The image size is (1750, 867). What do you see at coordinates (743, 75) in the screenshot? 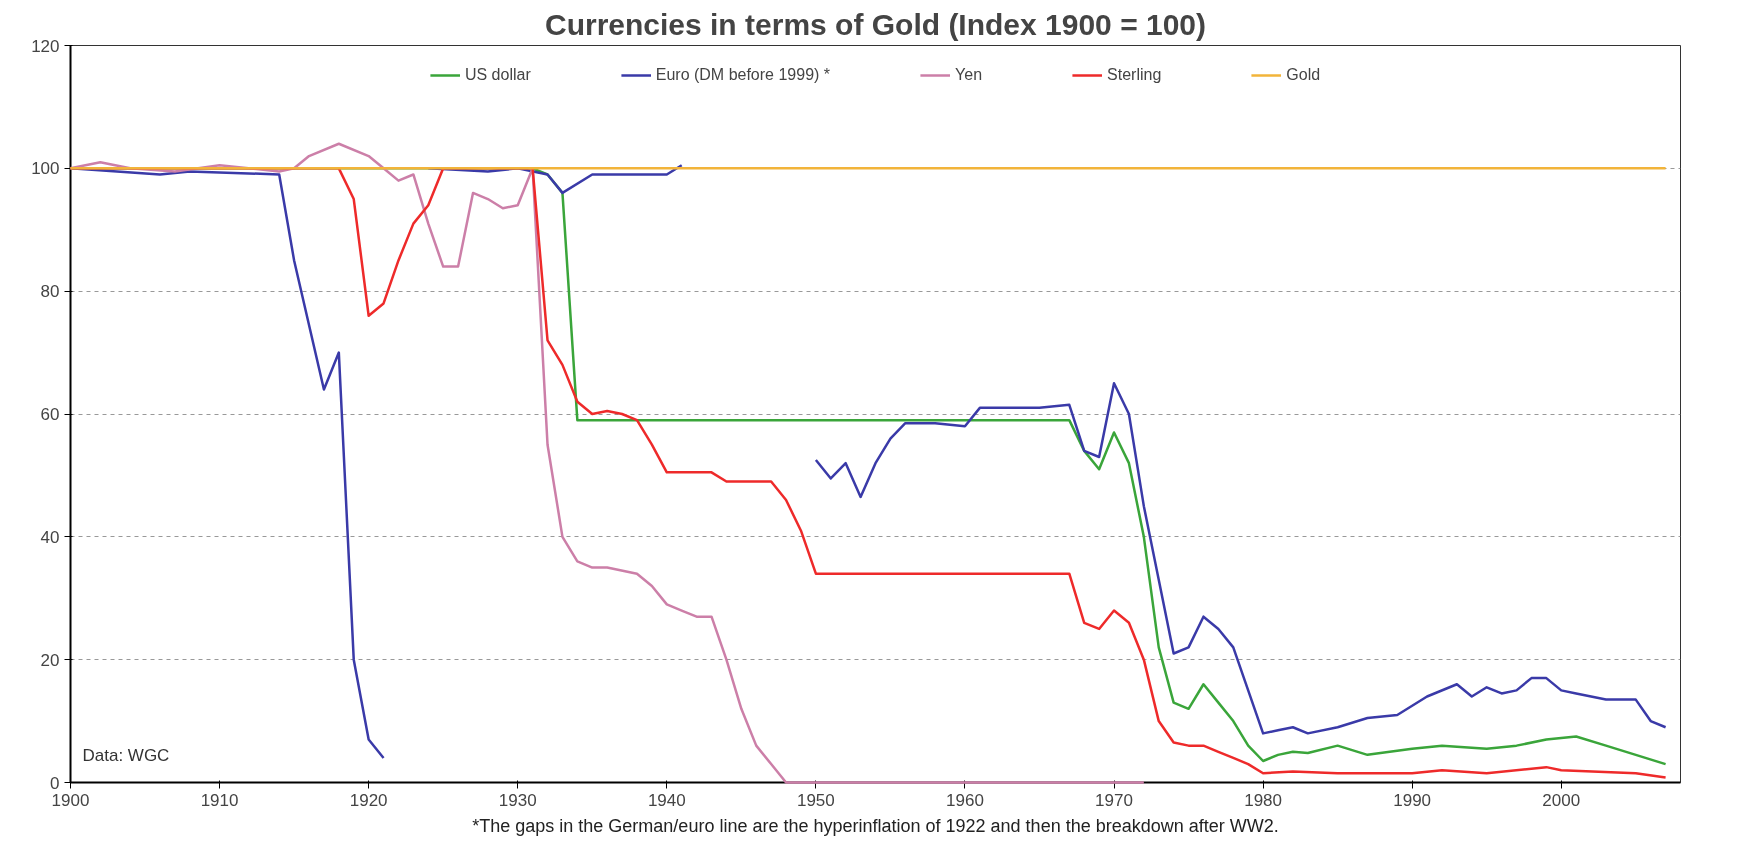
I see `legend-label: Euro (DM before 1999) *` at bounding box center [743, 75].